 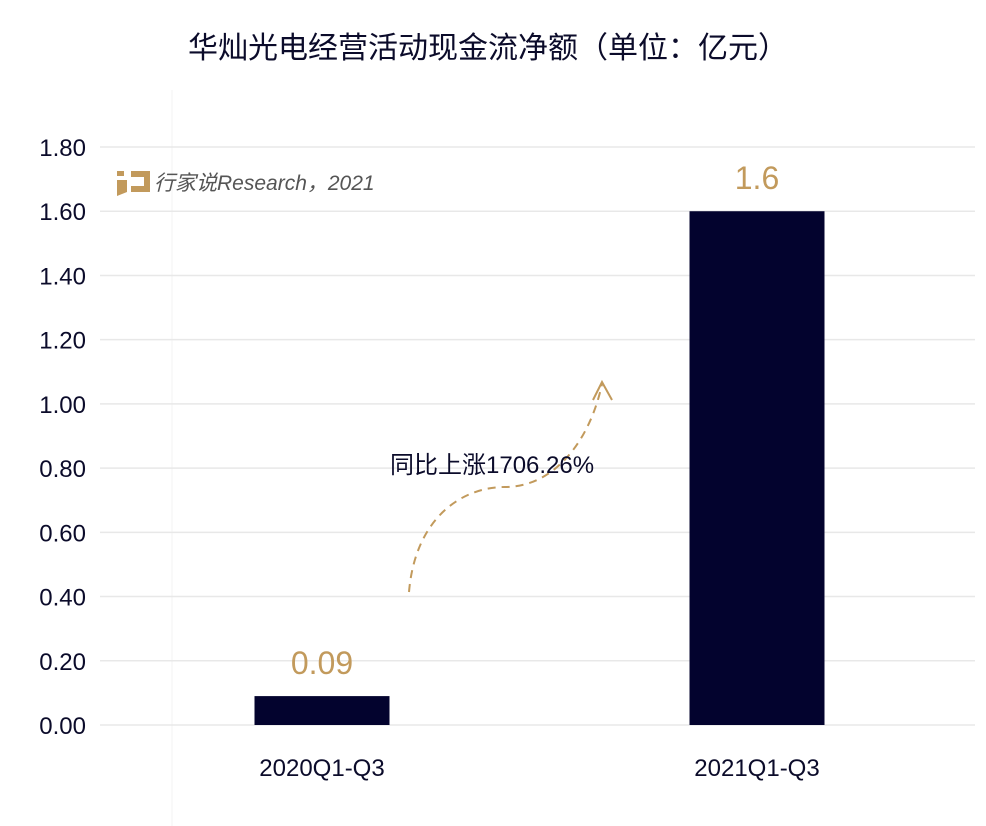 I want to click on watermark: 行家说Research，2021, so click(x=246, y=183).